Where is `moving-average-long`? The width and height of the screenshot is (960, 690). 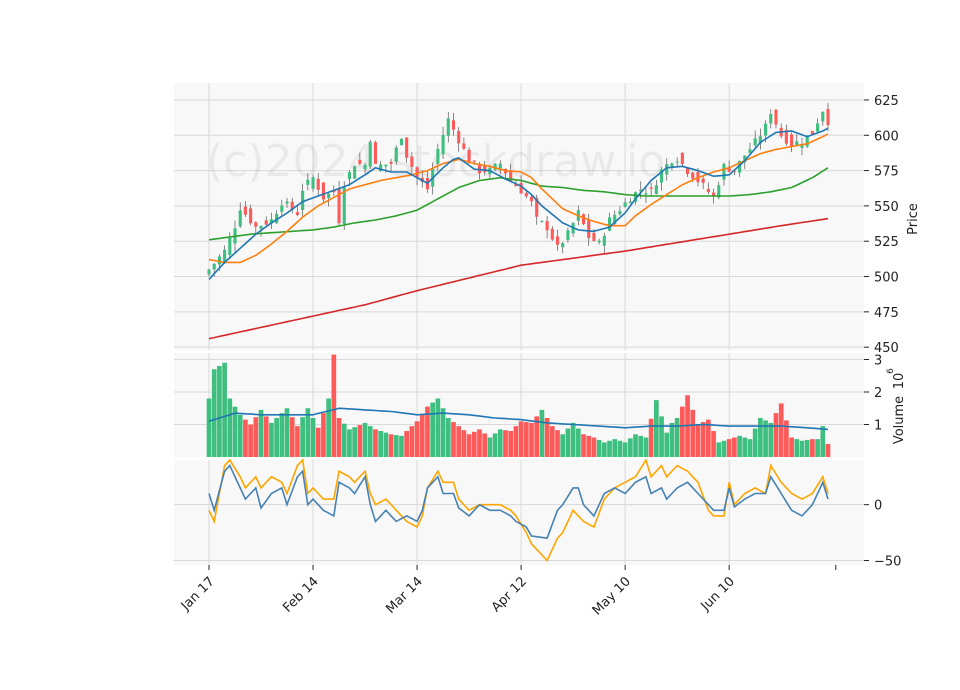 moving-average-long is located at coordinates (518, 204).